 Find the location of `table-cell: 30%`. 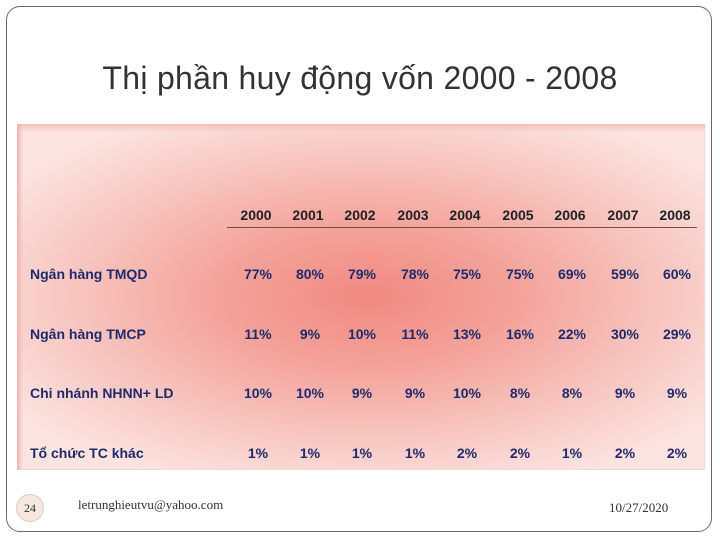

table-cell: 30% is located at coordinates (625, 334).